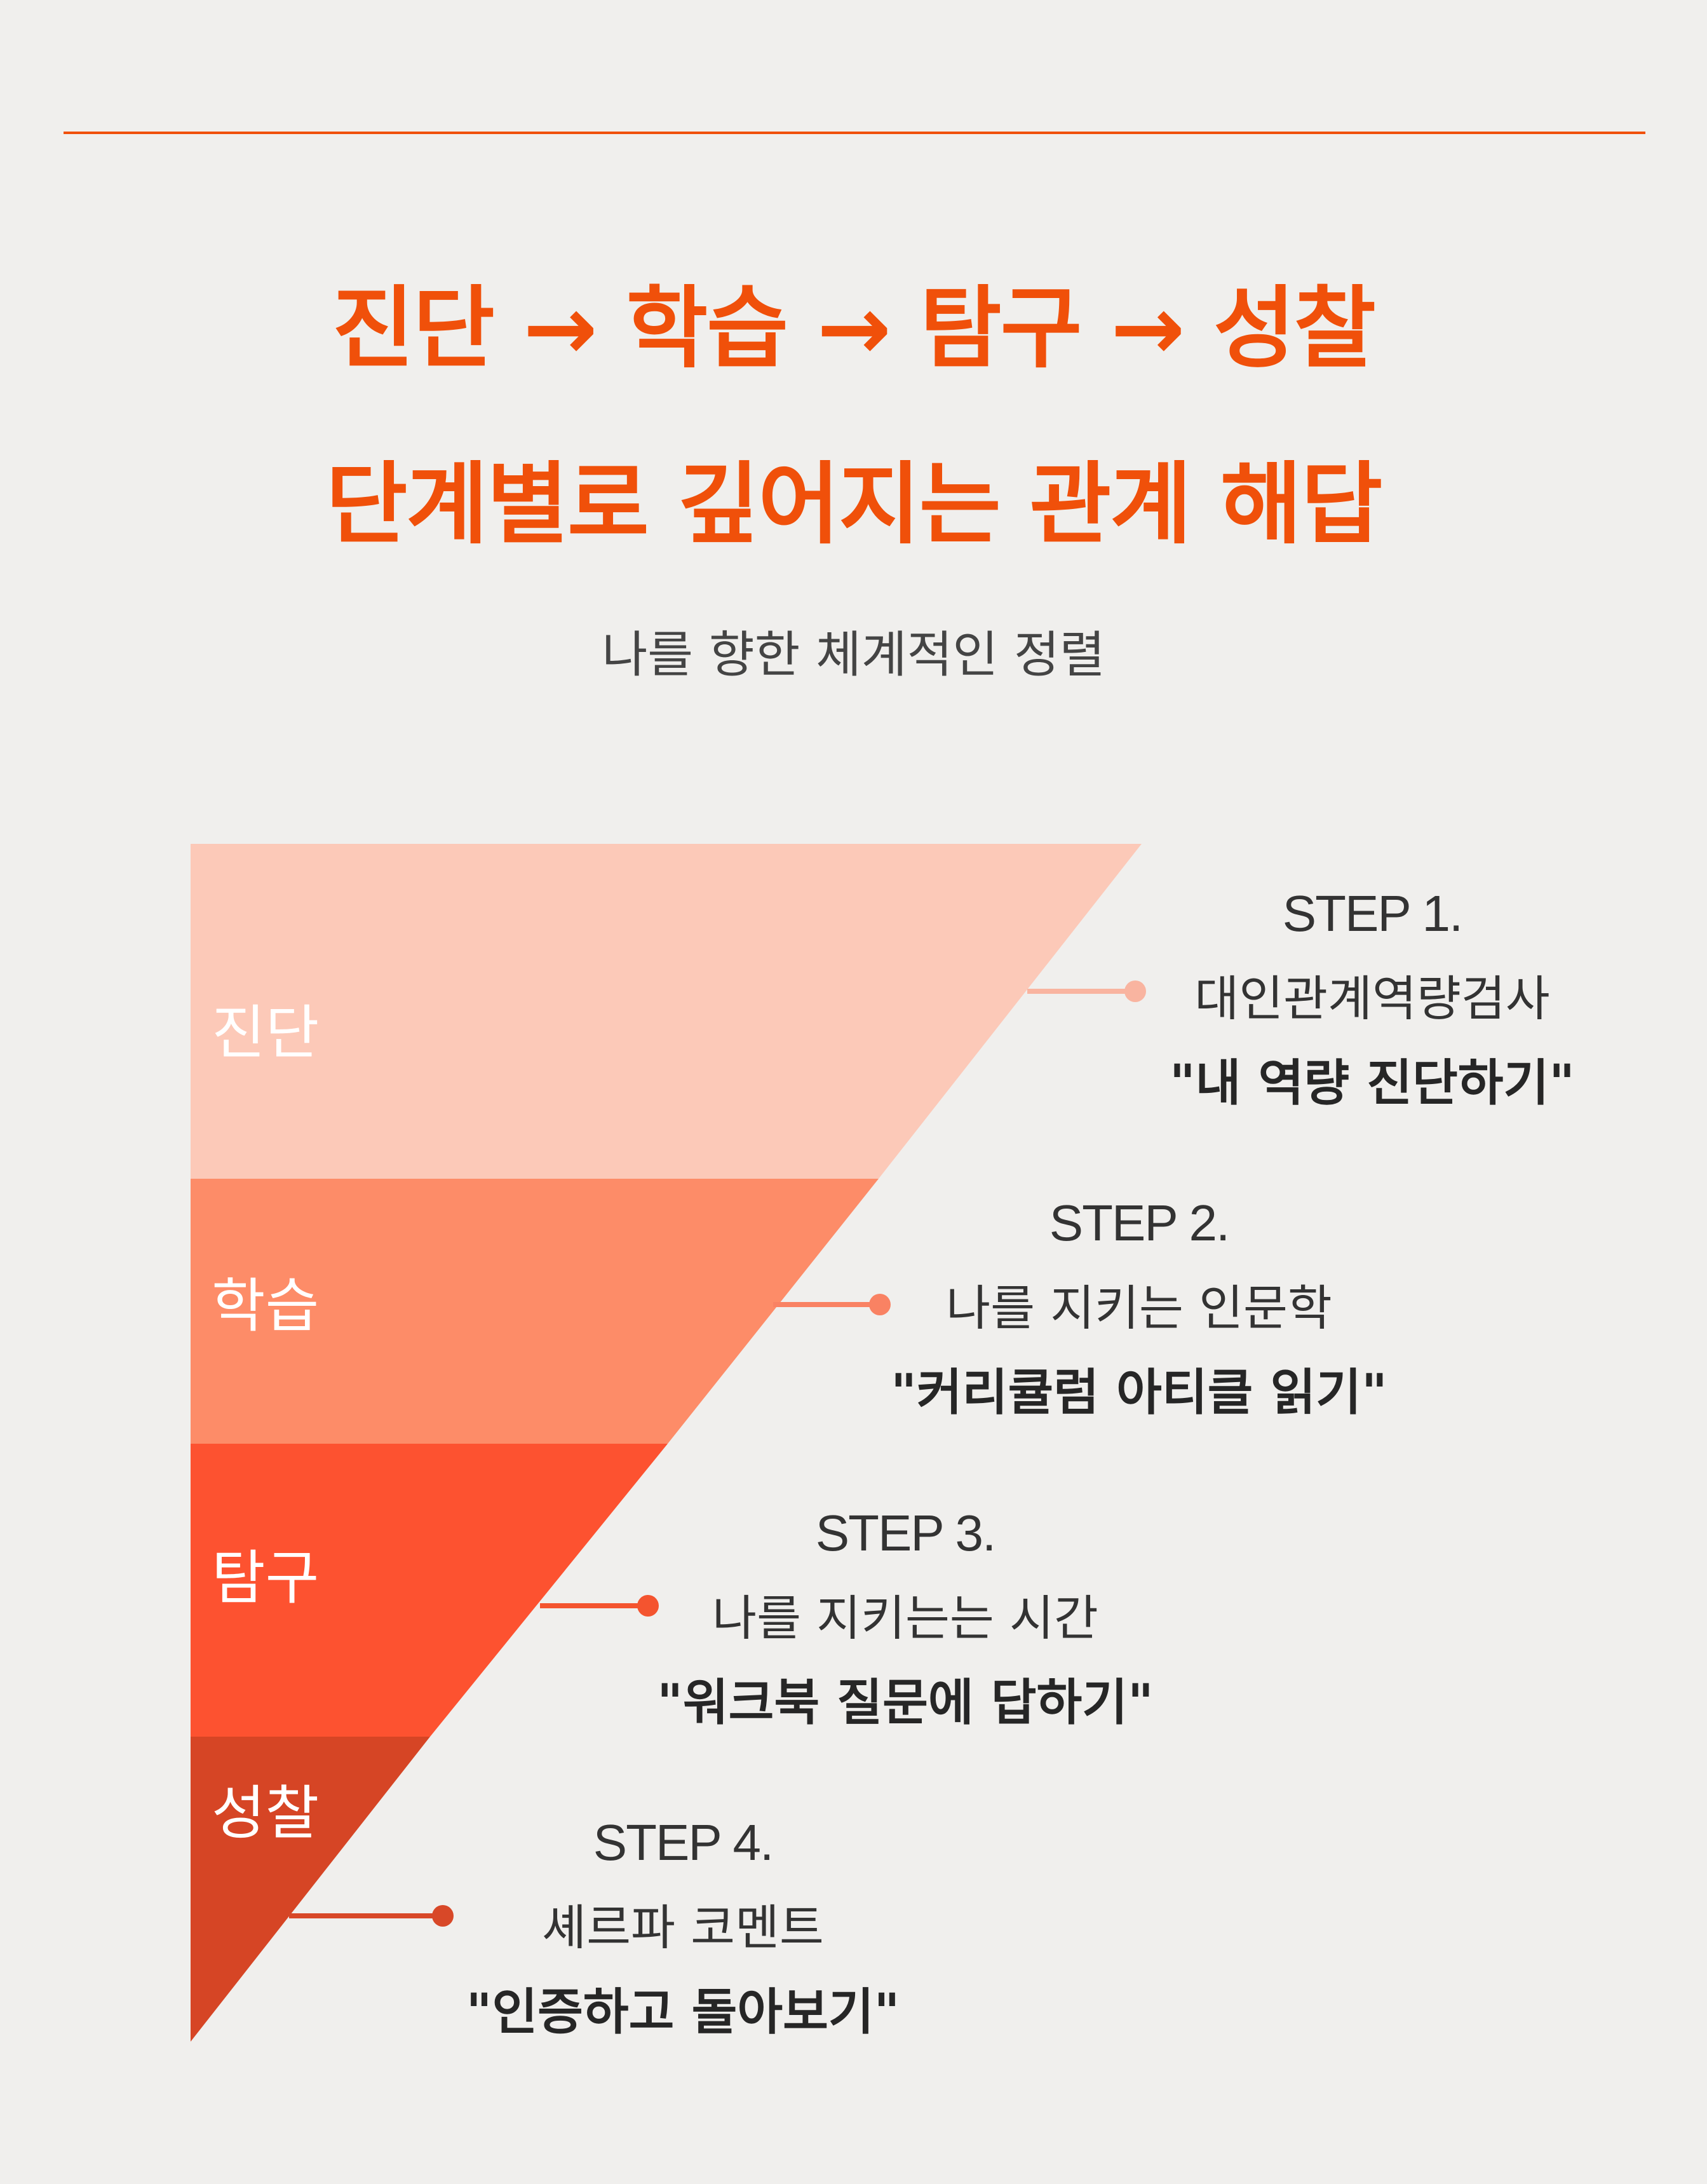 The image size is (1707, 2184). What do you see at coordinates (1139, 1223) in the screenshot?
I see `step-2-name: STEP 2.` at bounding box center [1139, 1223].